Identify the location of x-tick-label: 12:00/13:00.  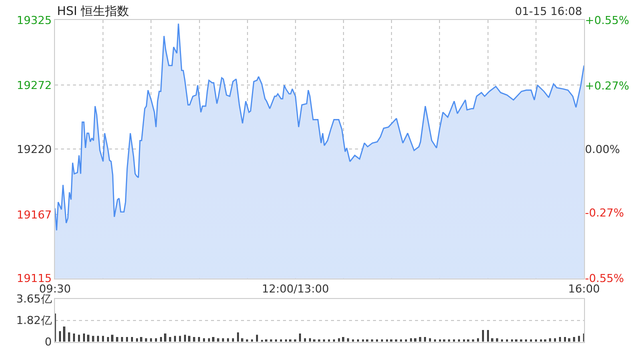
(296, 289).